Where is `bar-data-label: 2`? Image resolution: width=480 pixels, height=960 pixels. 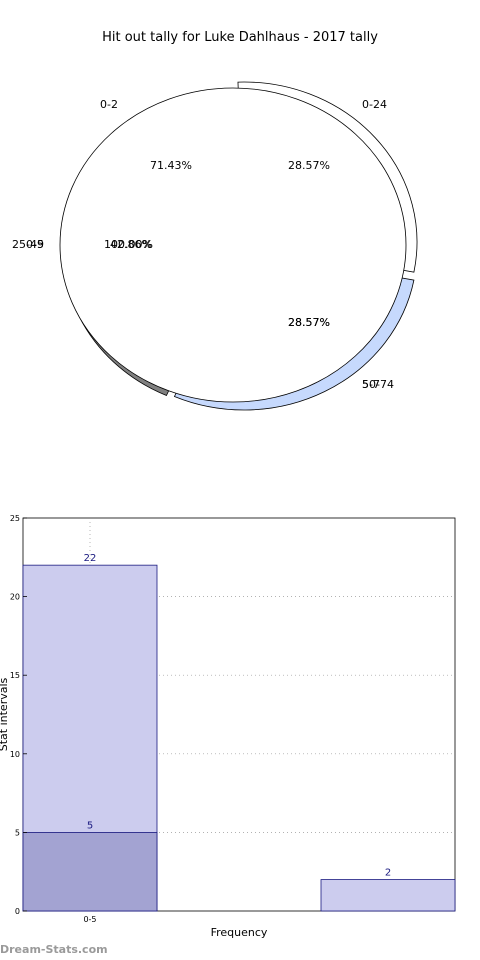 bar-data-label: 2 is located at coordinates (388, 873).